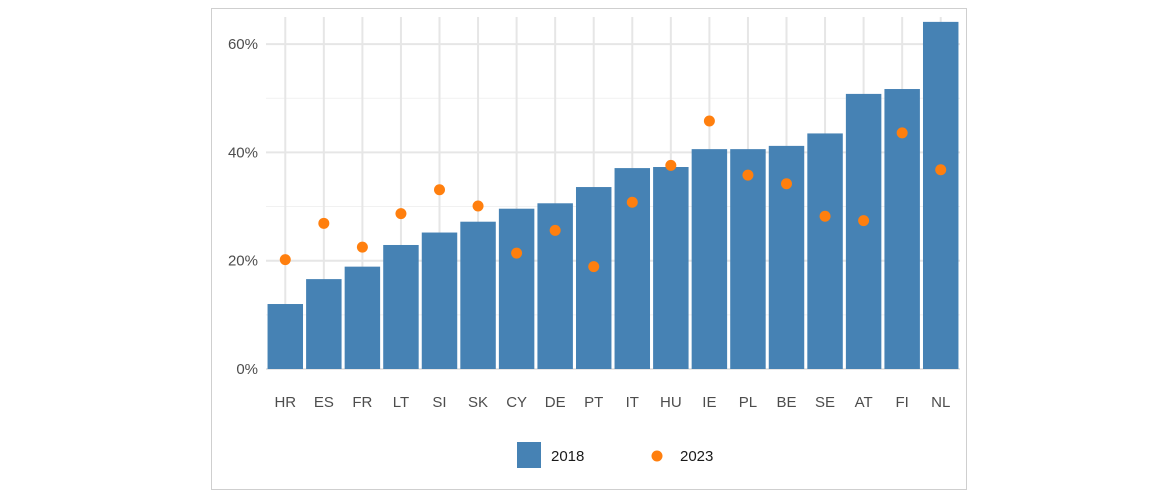  Describe the element at coordinates (709, 259) in the screenshot. I see `bar-2018-ie` at that location.